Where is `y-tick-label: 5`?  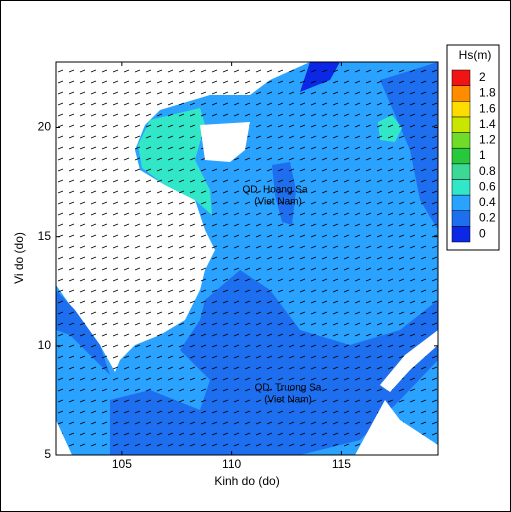 y-tick-label: 5 is located at coordinates (47, 454).